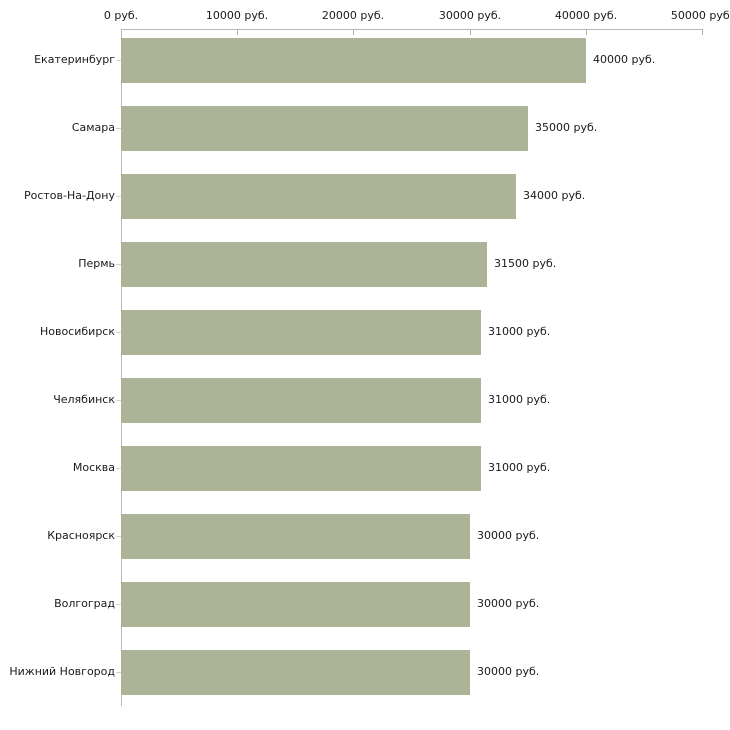 The width and height of the screenshot is (730, 730). Describe the element at coordinates (554, 195) in the screenshot. I see `value-label: 34000 руб.` at that location.